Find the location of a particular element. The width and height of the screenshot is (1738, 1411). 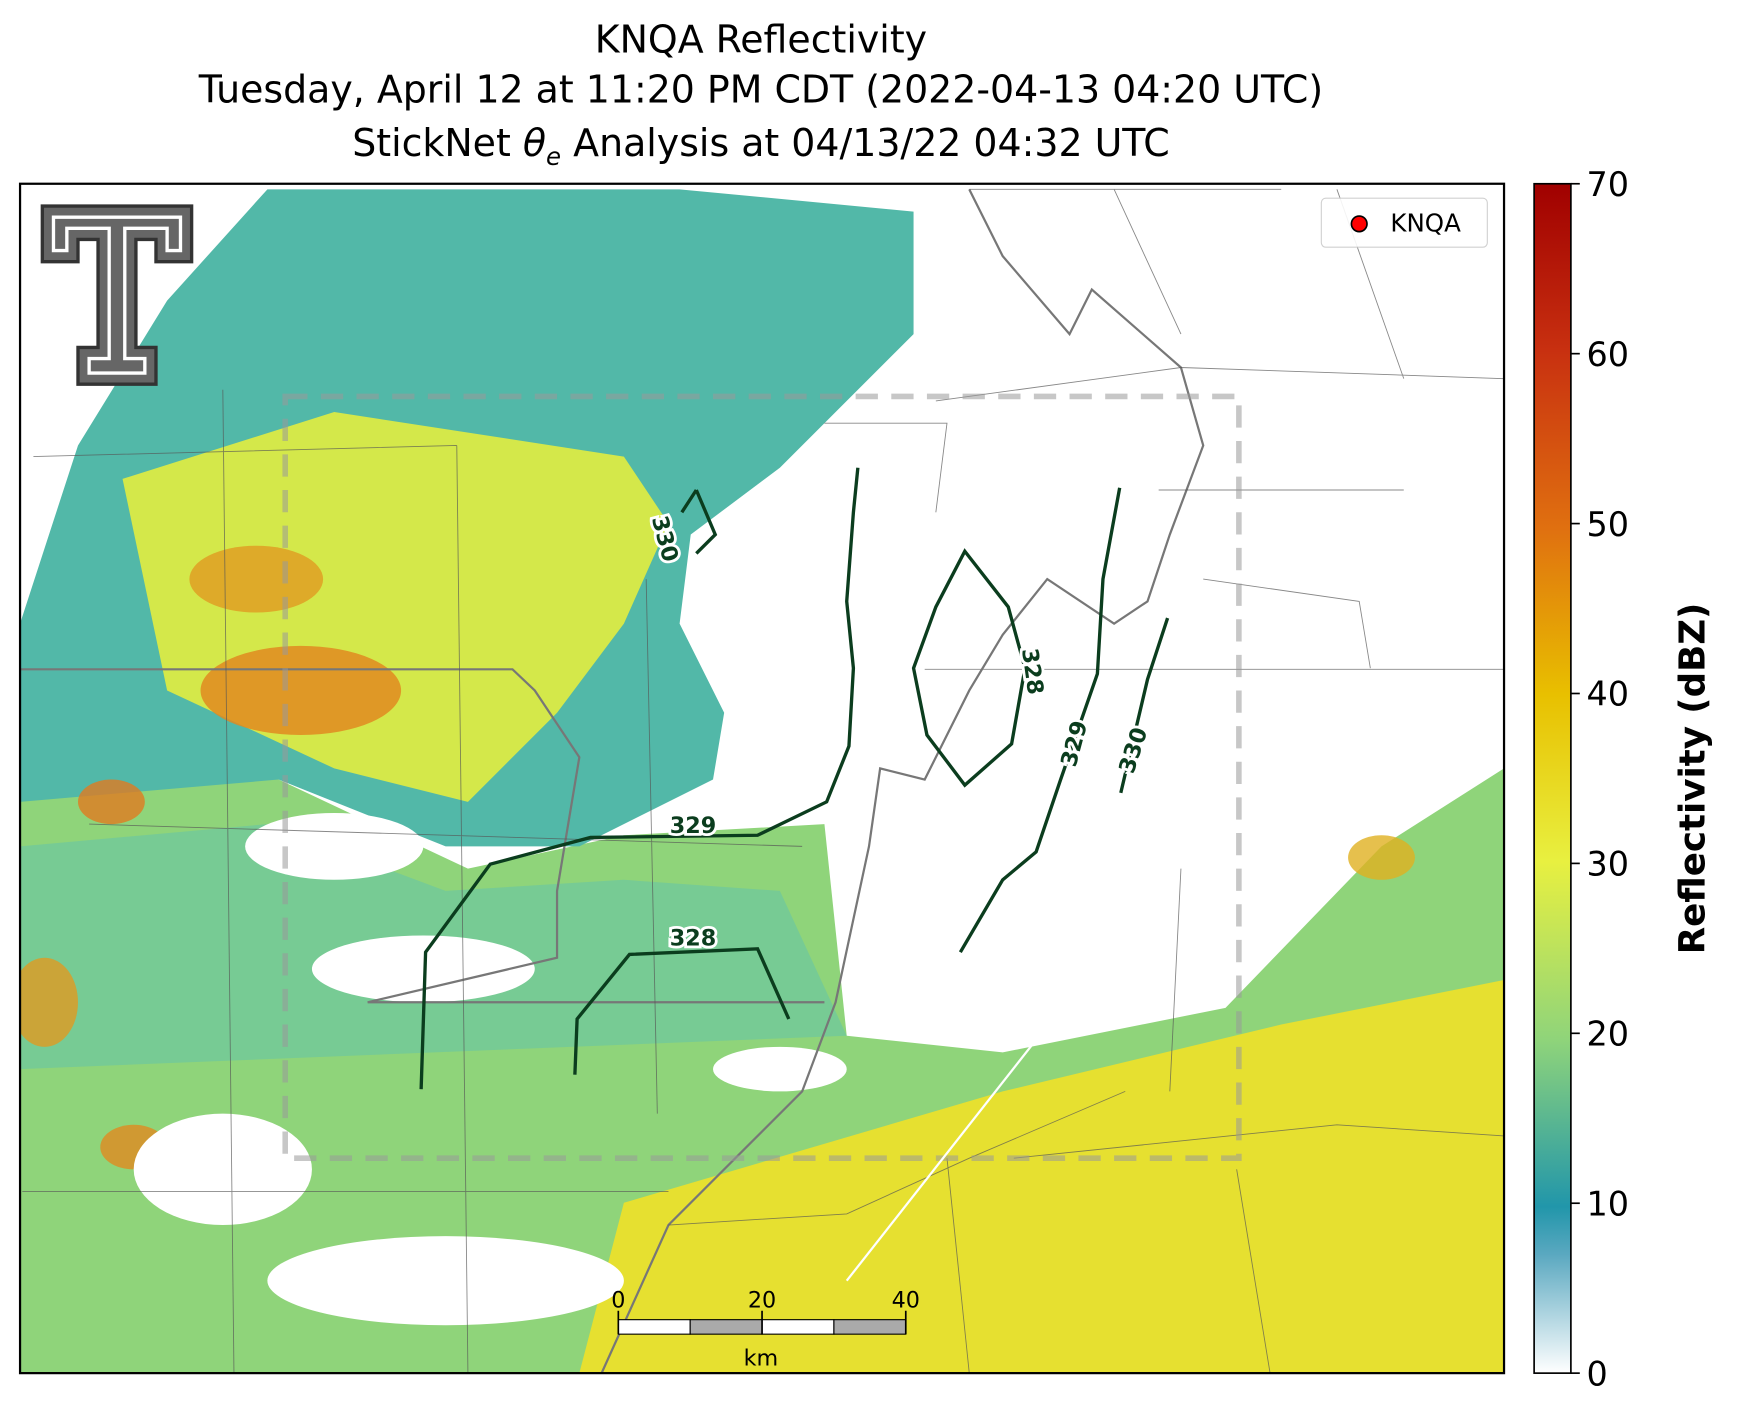

scale-bar: km 0 20 40 is located at coordinates (765, 1329).